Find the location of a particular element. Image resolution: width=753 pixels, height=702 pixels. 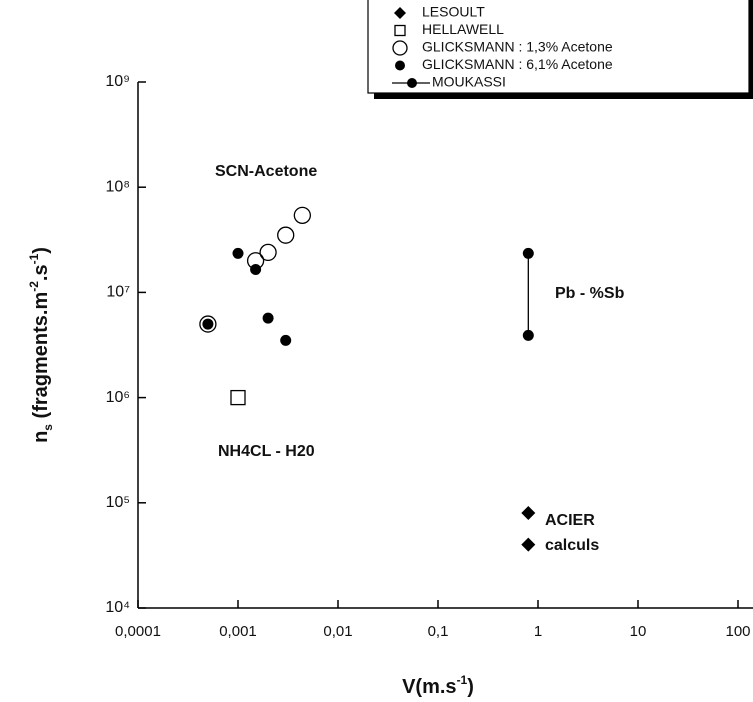

annotation: ACIER is located at coordinates (570, 520).